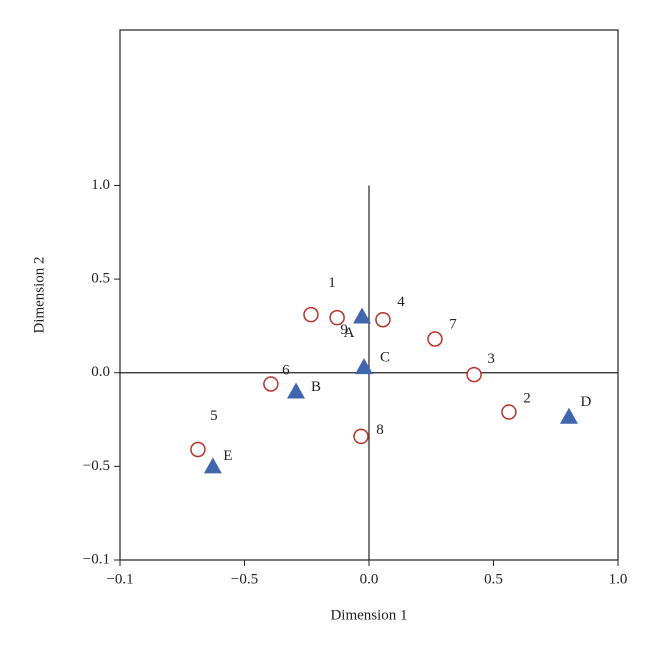  What do you see at coordinates (100, 185) in the screenshot?
I see `y-tick-label: 1.0` at bounding box center [100, 185].